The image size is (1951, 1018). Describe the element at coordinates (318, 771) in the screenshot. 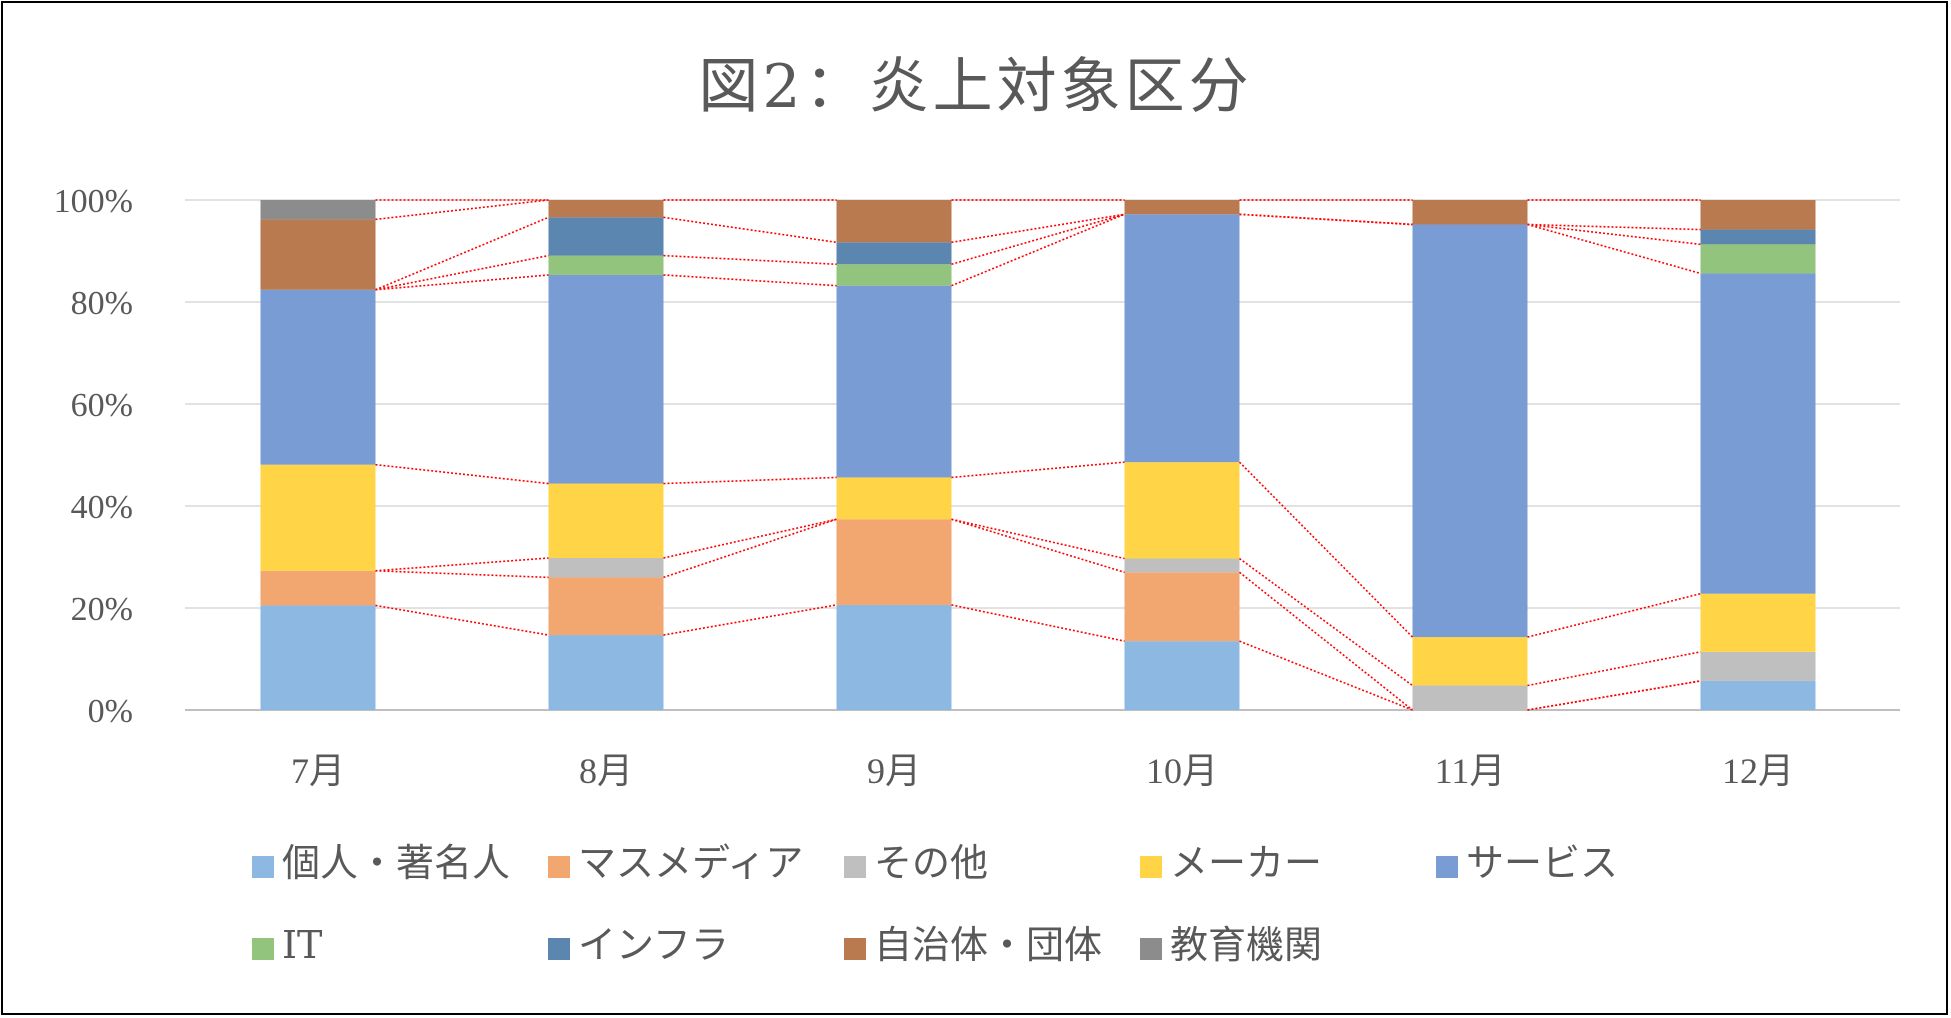

I see `x-tick-label: 7月` at that location.